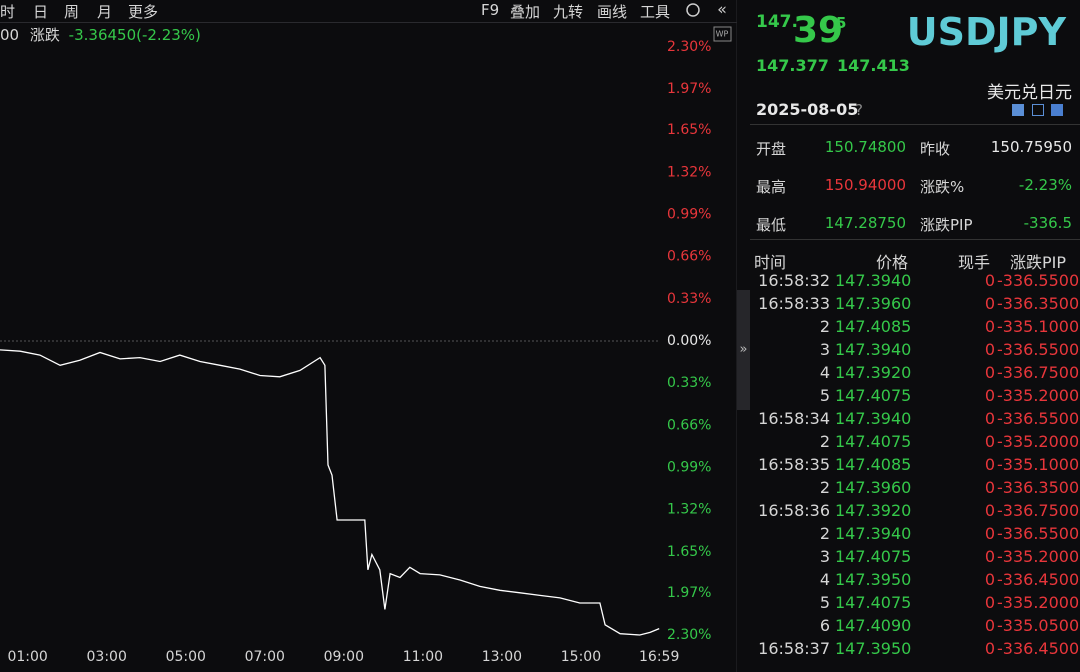 This screenshot has height=672, width=1080. Describe the element at coordinates (946, 225) in the screenshot. I see `stat-label: 涨跌PIP` at that location.